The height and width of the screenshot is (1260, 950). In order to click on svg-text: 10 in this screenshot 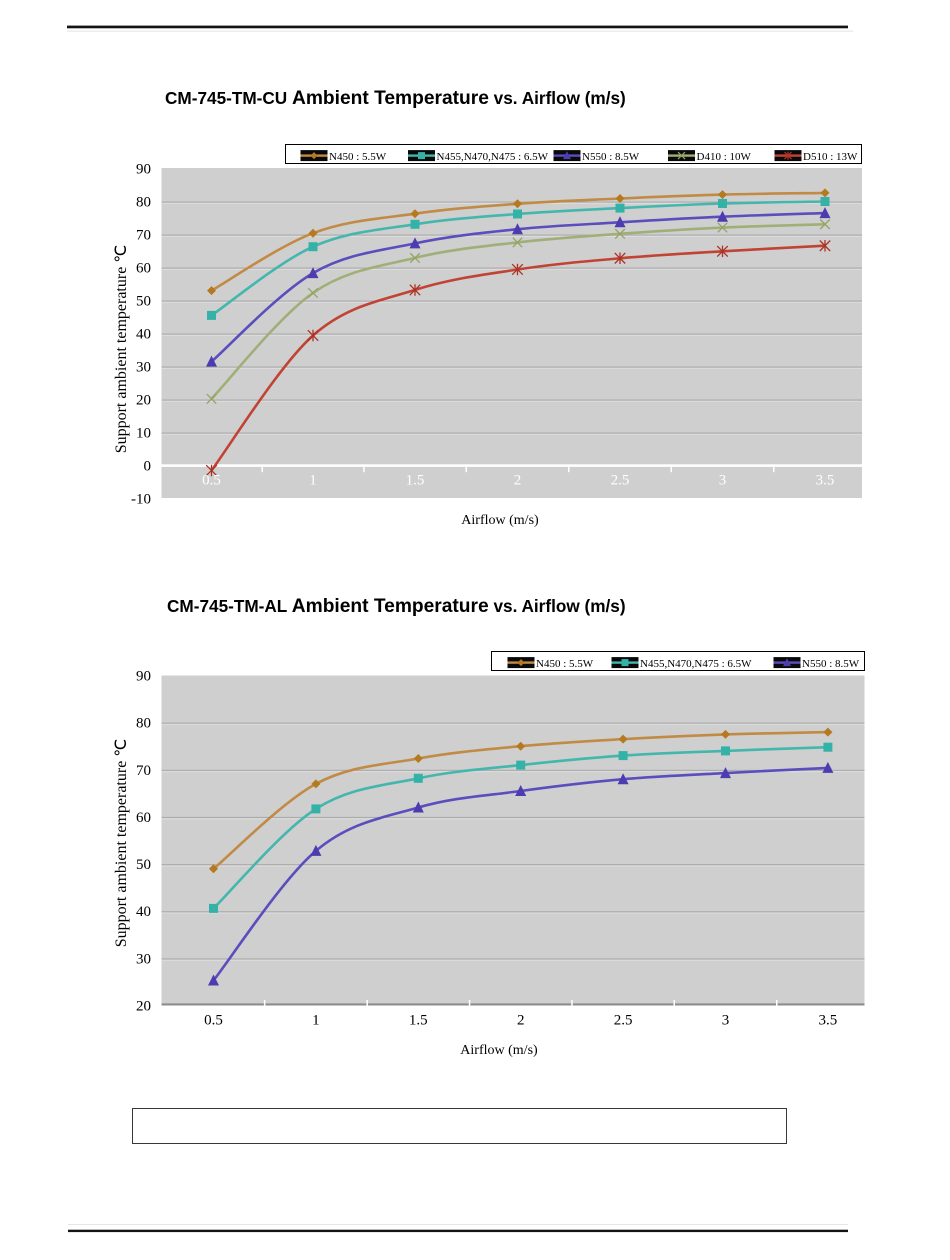, I will do `click(143, 434)`.